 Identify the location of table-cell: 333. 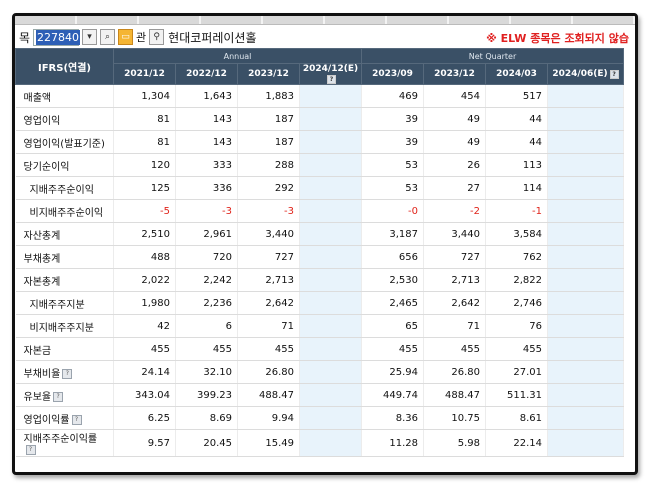
(206, 165).